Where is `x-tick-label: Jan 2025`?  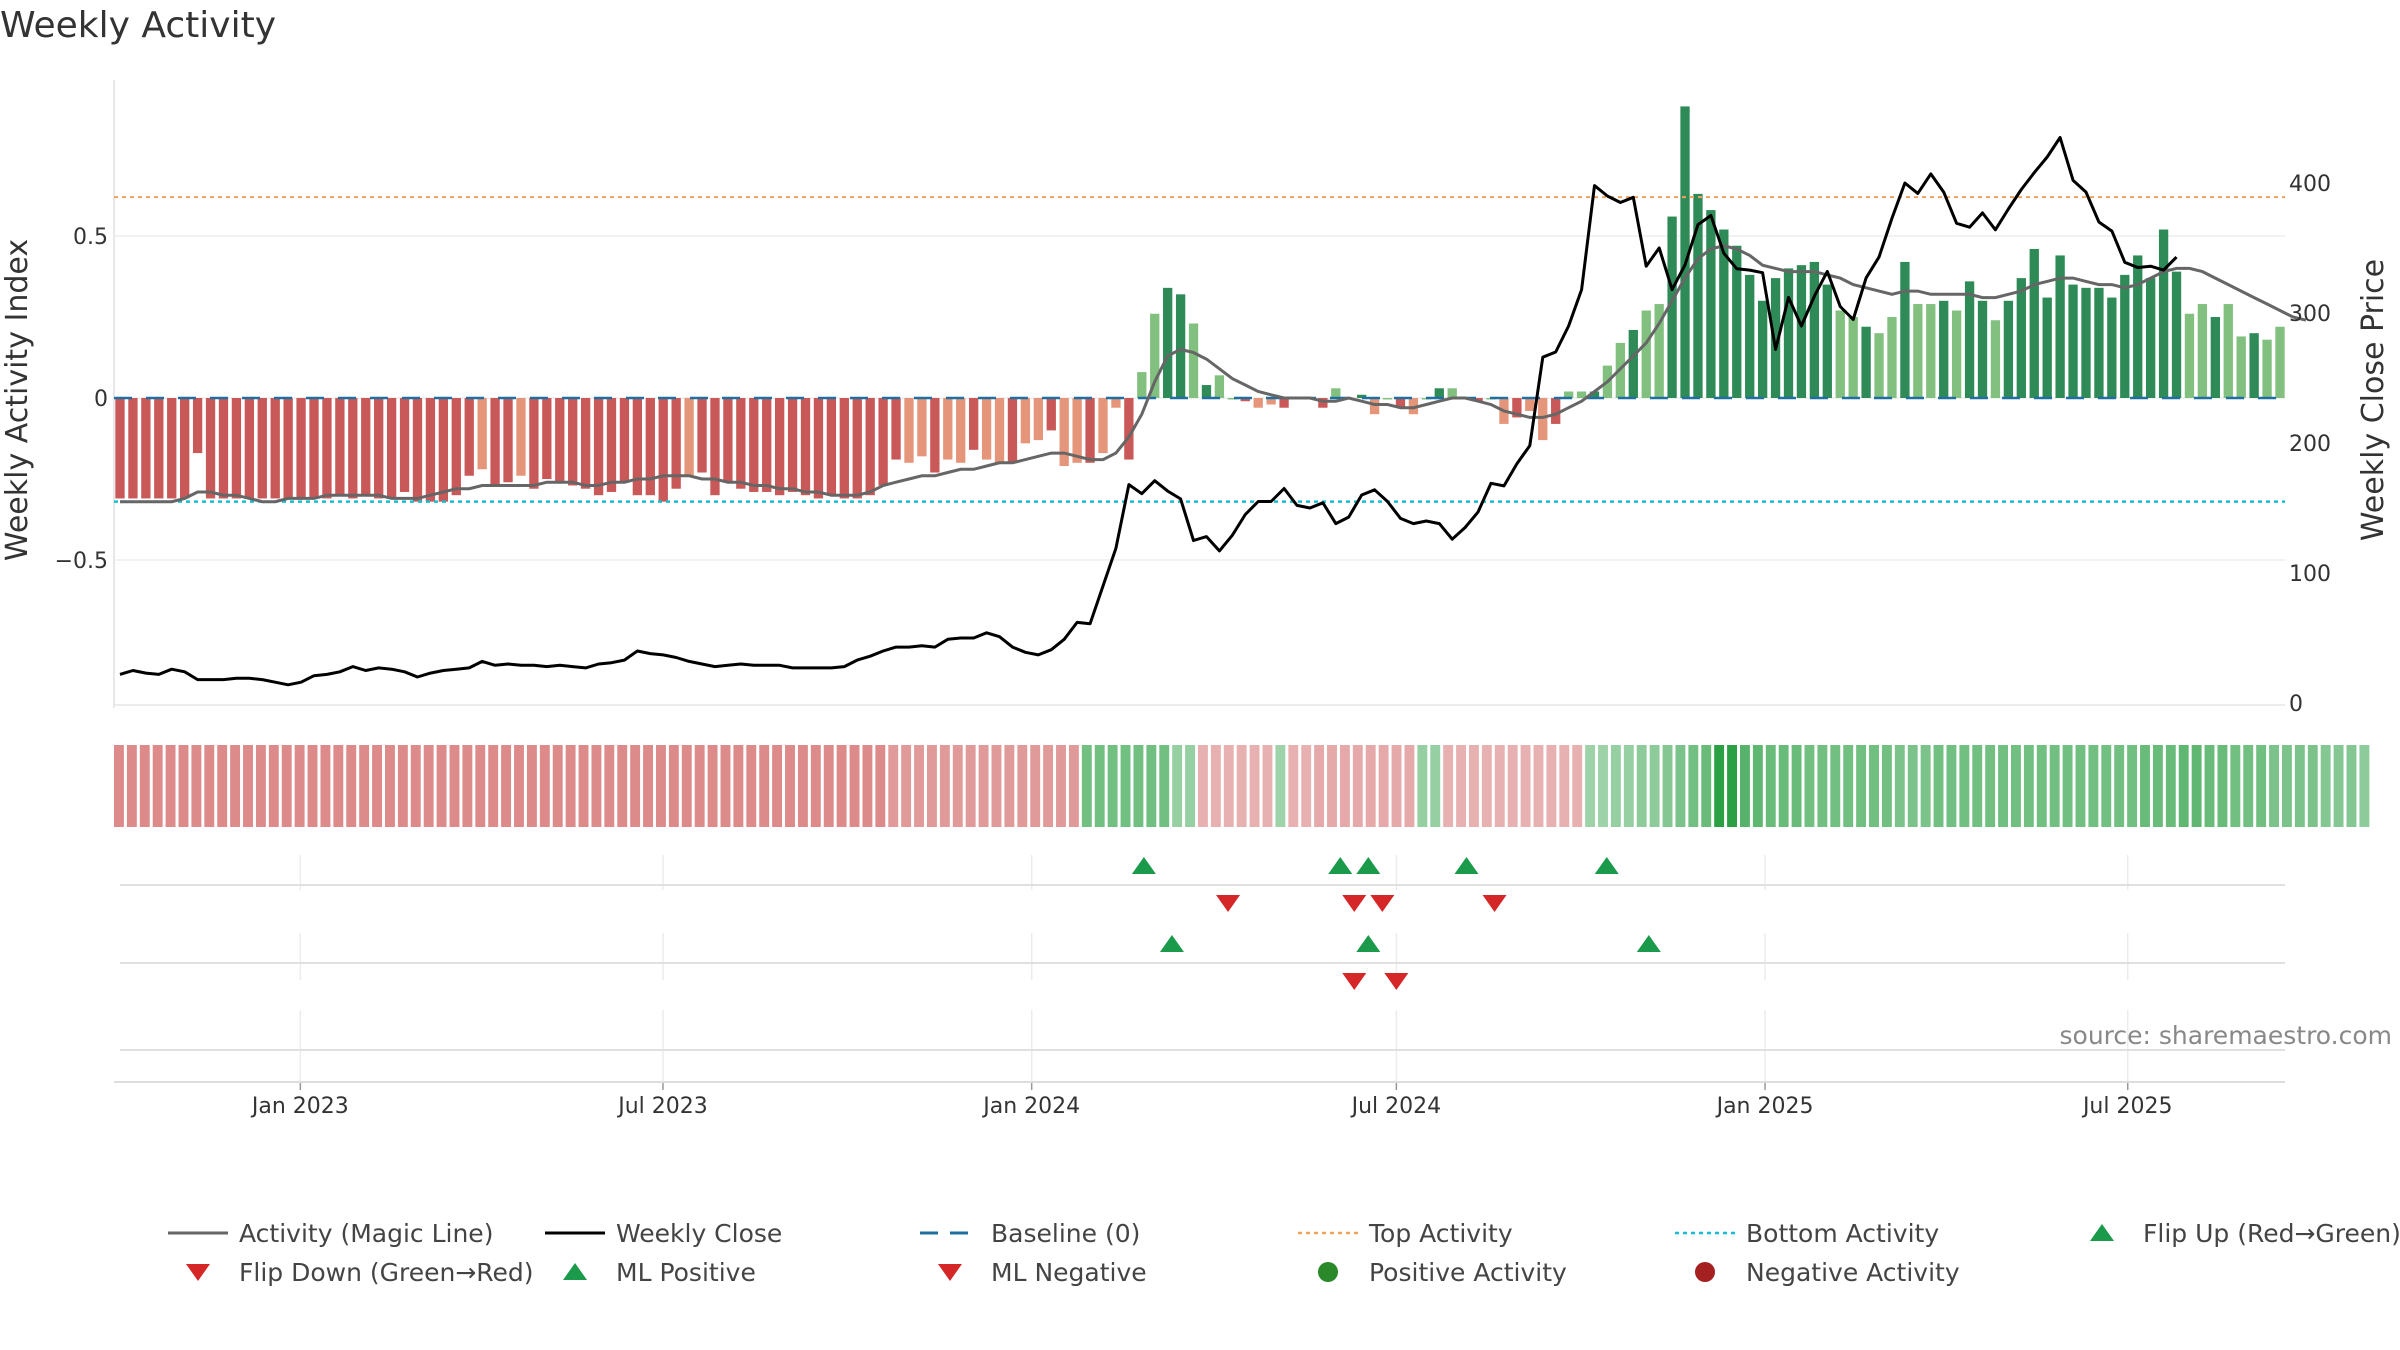
x-tick-label: Jan 2025 is located at coordinates (1764, 1106).